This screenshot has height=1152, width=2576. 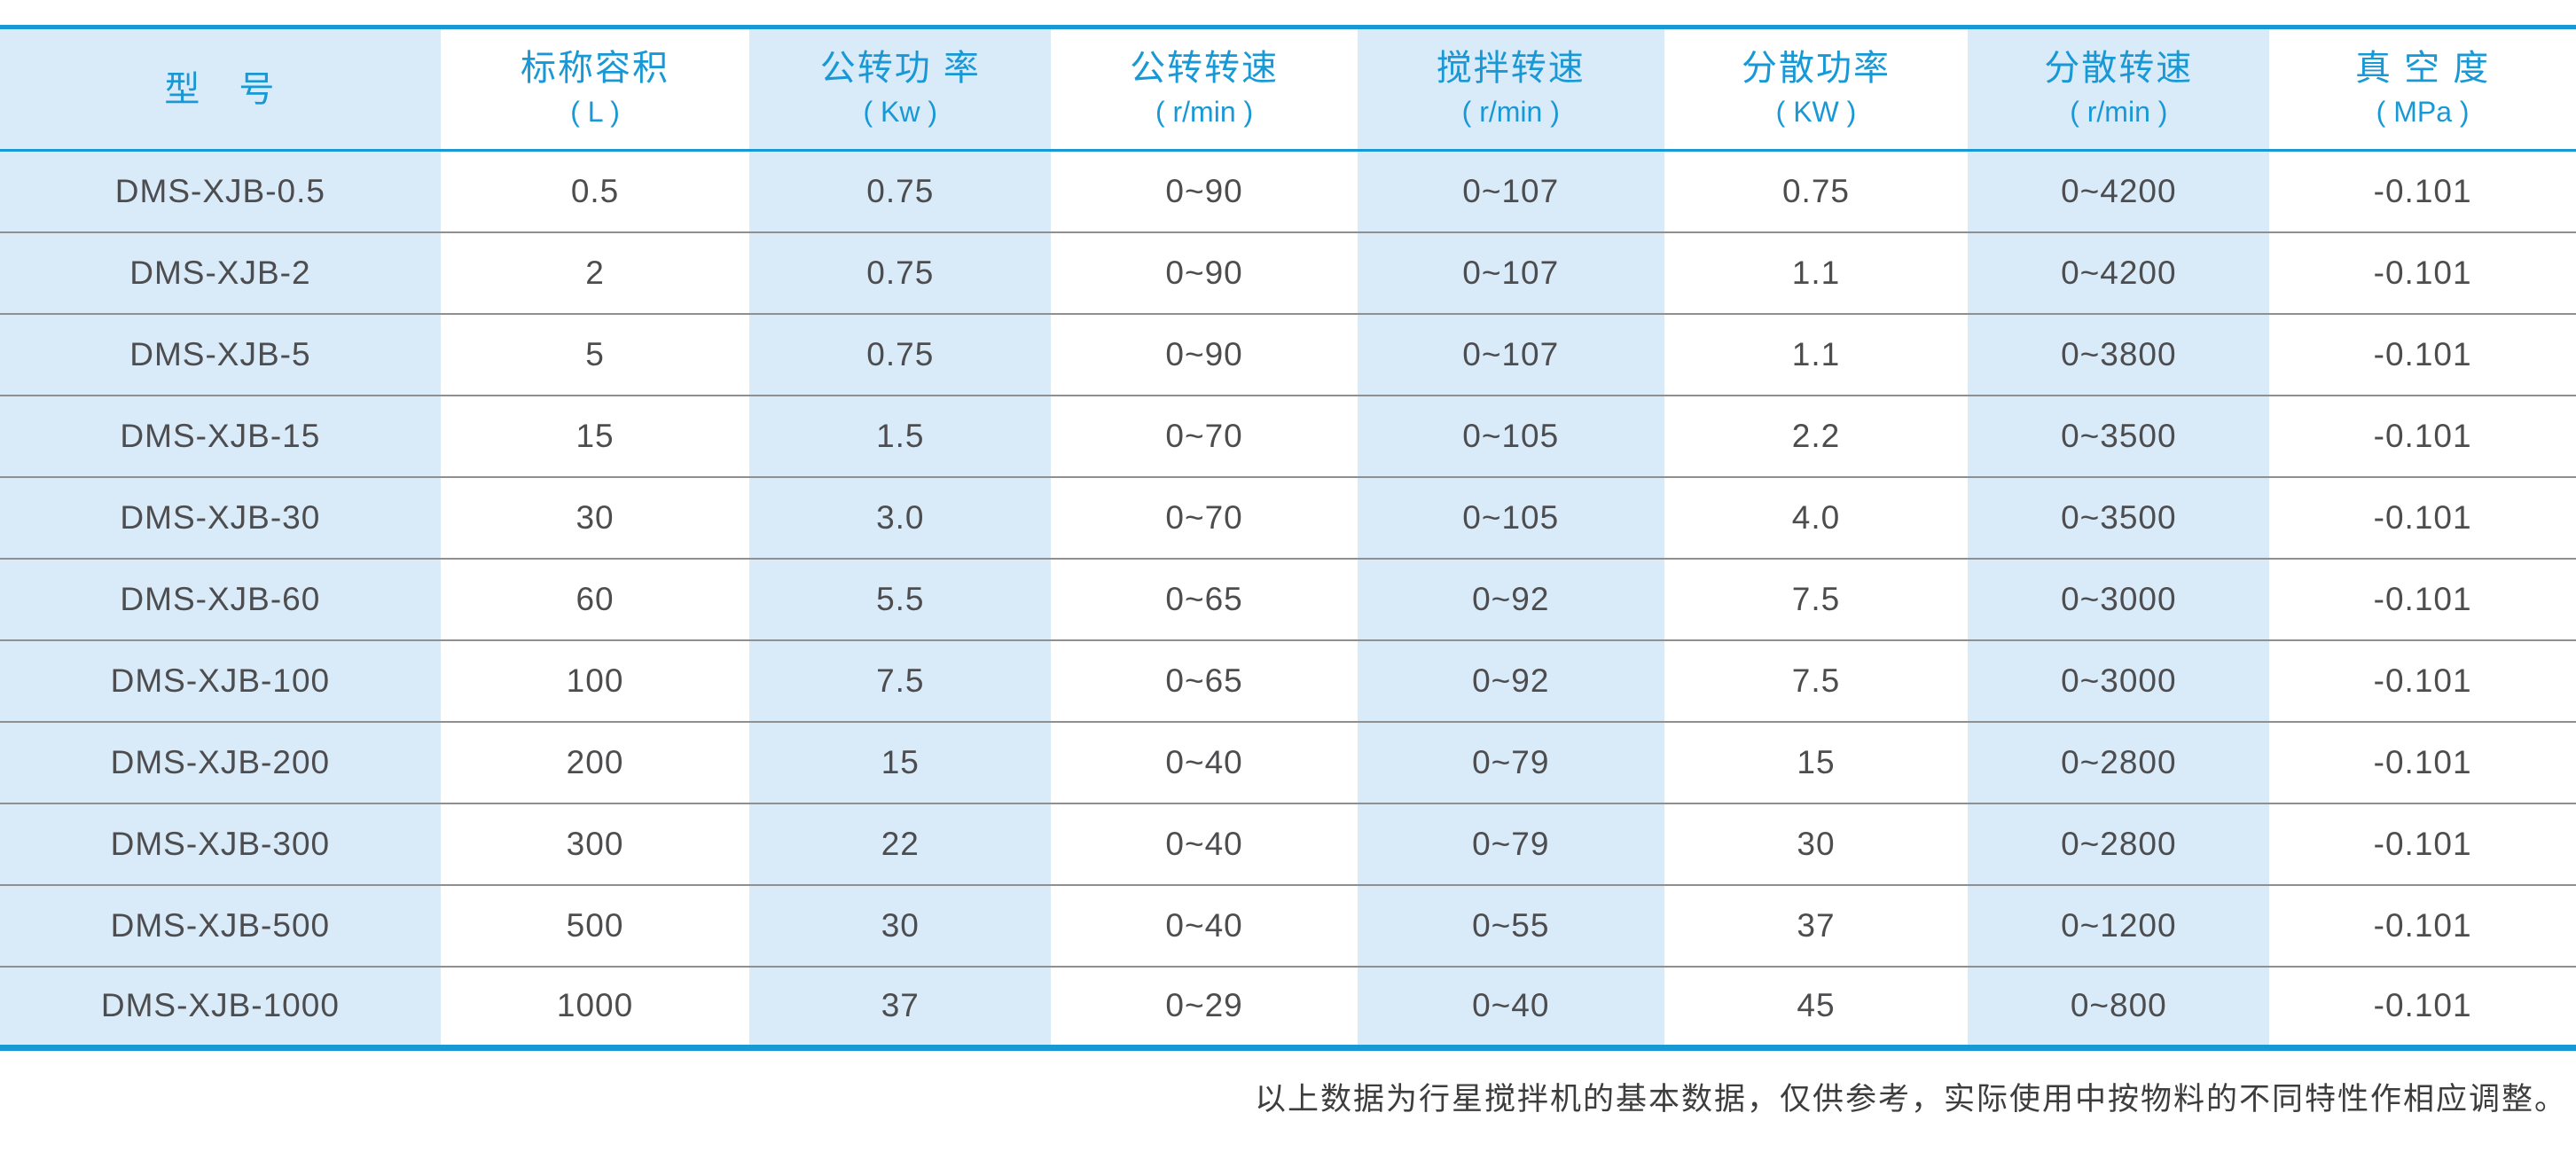 What do you see at coordinates (1288, 681) in the screenshot?
I see `table-row: DMS-XJB-100 100 7.5 0~65 0~92 7.5 0~3000 -0.101` at bounding box center [1288, 681].